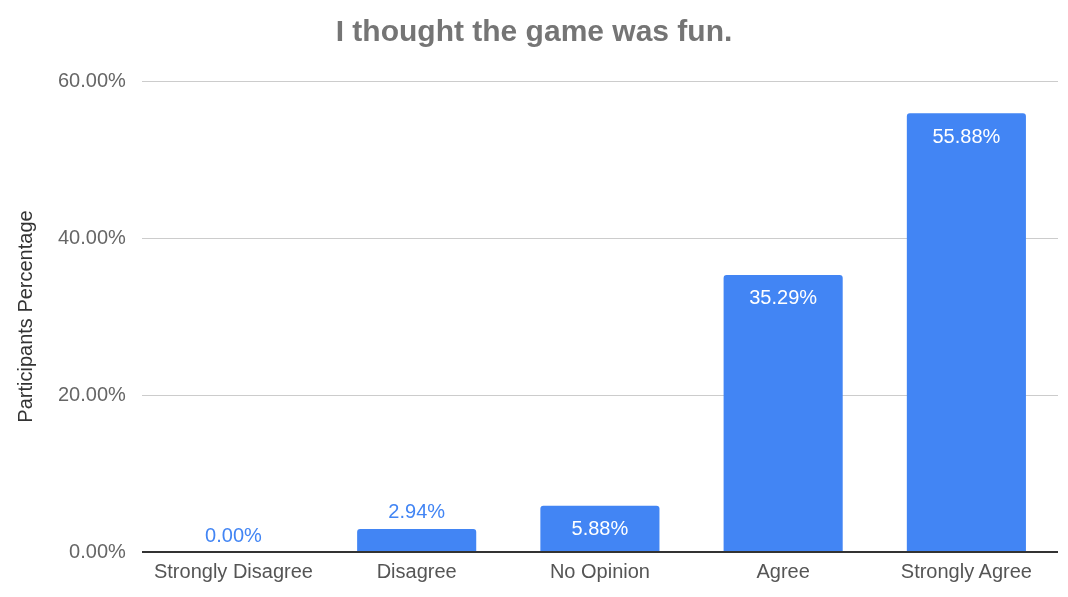 The width and height of the screenshot is (1068, 597). I want to click on x-tick-label: No Opinion, so click(599, 570).